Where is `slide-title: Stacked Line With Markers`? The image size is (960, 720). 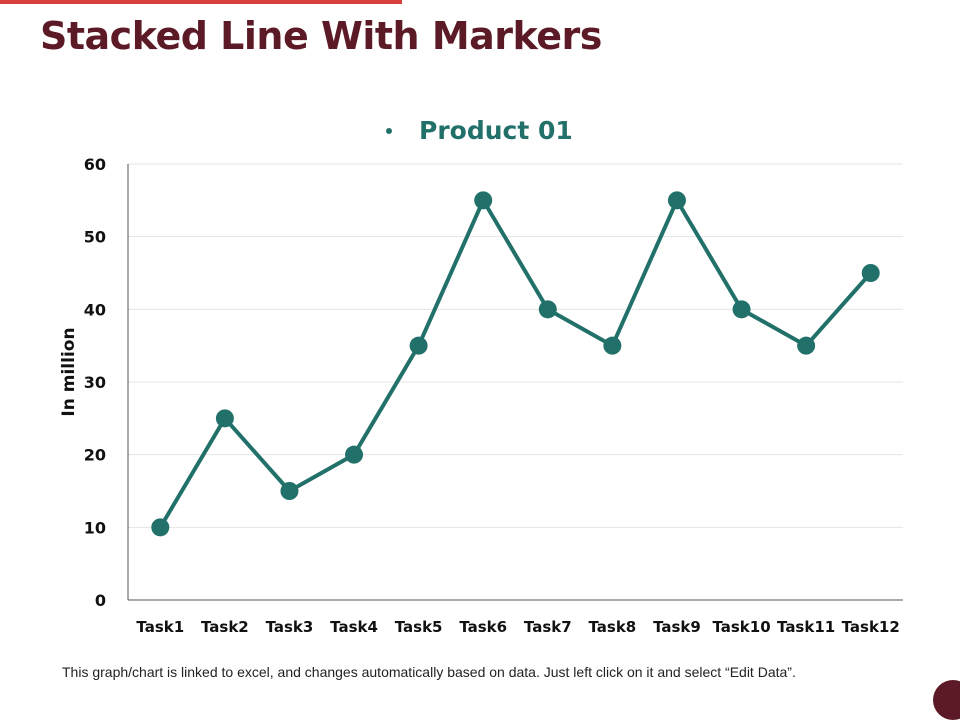 slide-title: Stacked Line With Markers is located at coordinates (321, 36).